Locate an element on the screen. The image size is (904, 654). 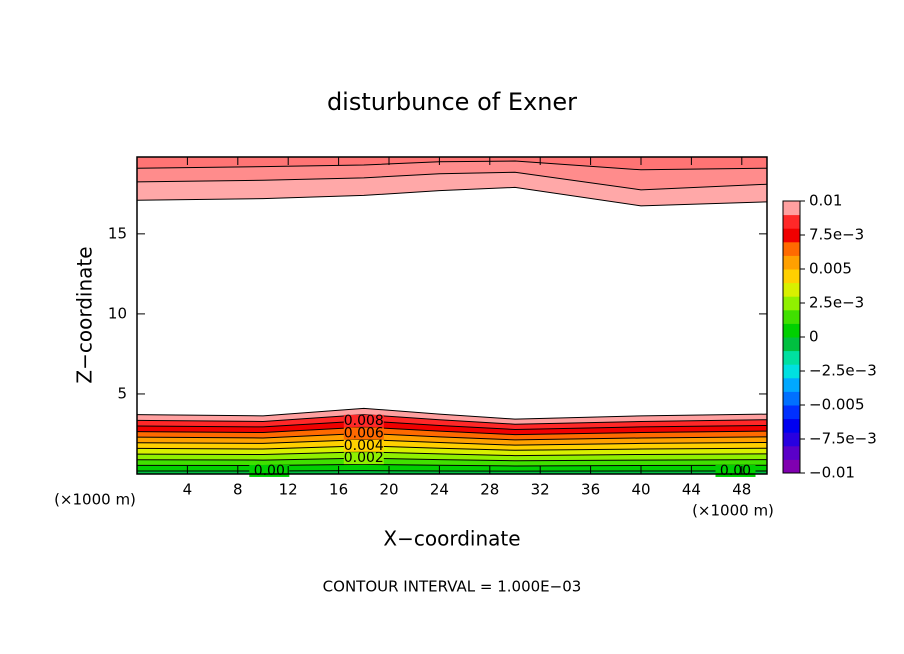
colorbar-tick-label: −2.5e−3 is located at coordinates (843, 371).